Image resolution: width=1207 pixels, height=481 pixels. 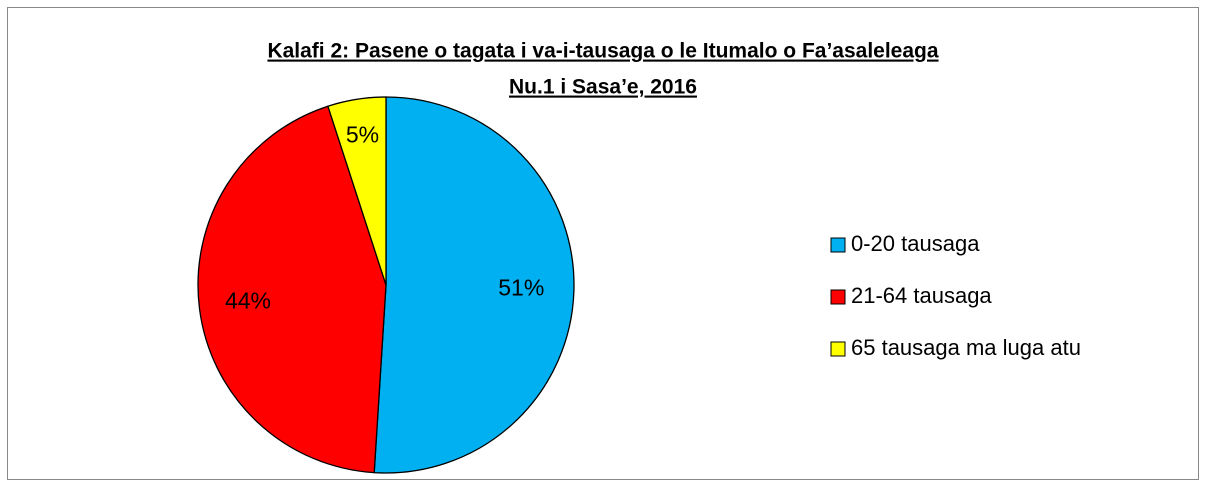 I want to click on data-label: 51%, so click(x=521, y=287).